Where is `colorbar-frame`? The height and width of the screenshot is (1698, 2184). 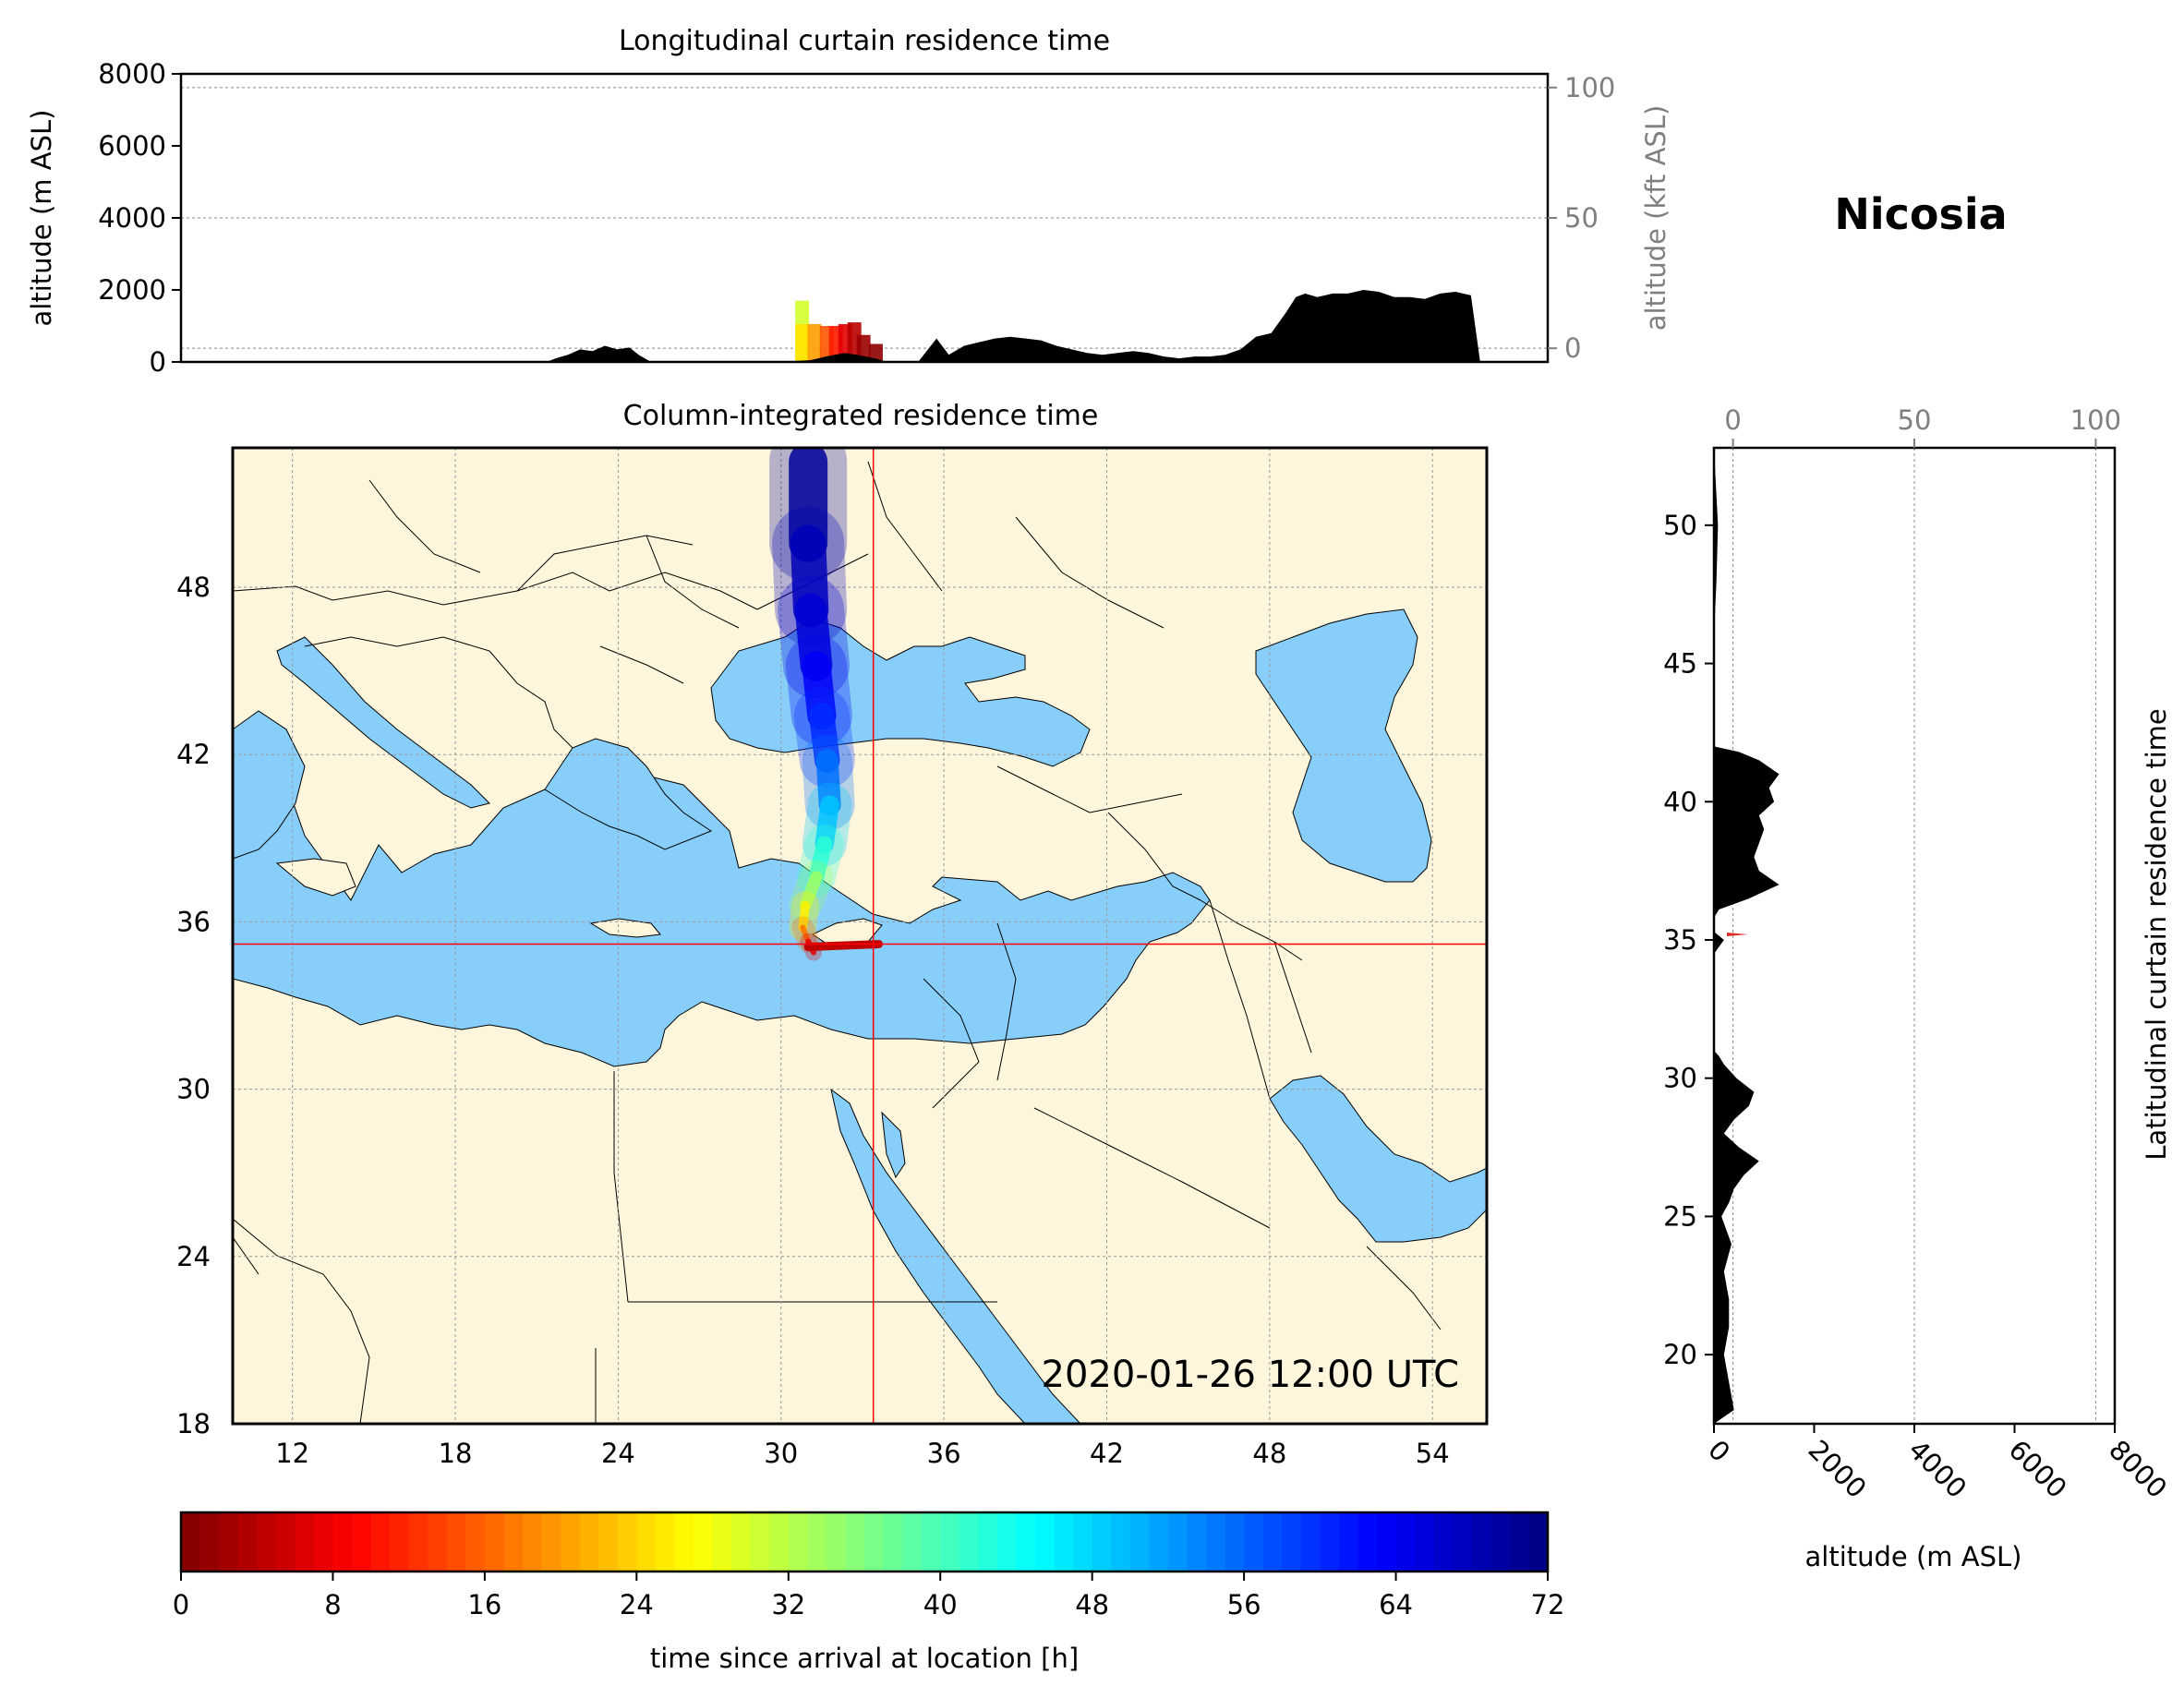
colorbar-frame is located at coordinates (864, 1542).